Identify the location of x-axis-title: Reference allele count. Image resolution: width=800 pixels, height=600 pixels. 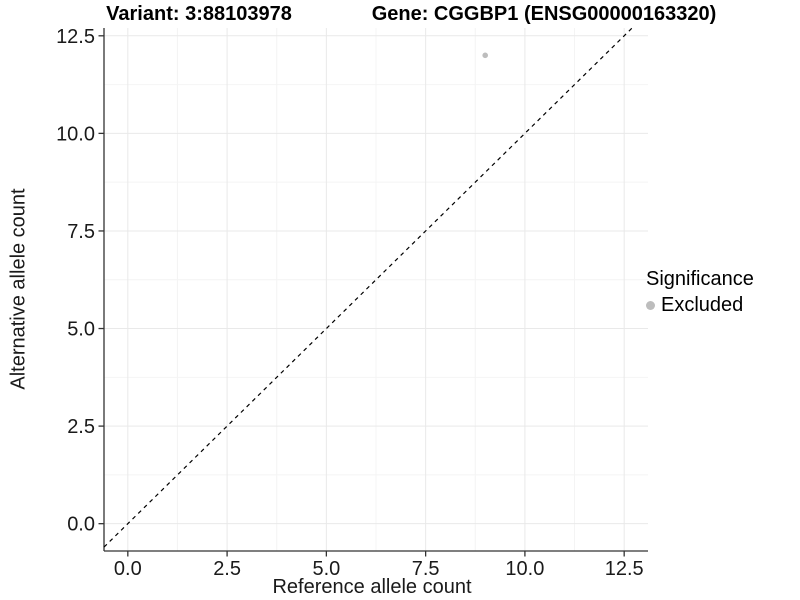
(372, 587).